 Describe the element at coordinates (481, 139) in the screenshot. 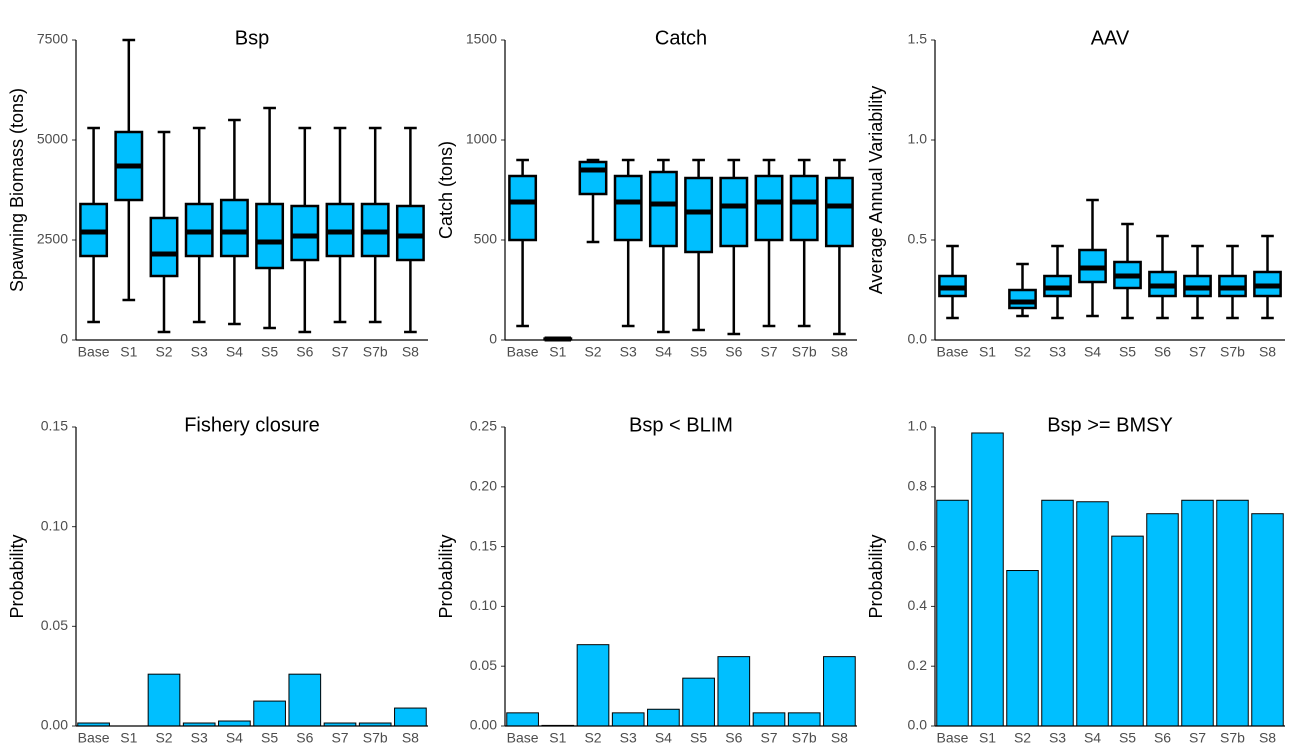

I see `y-tick-label: 1000` at that location.